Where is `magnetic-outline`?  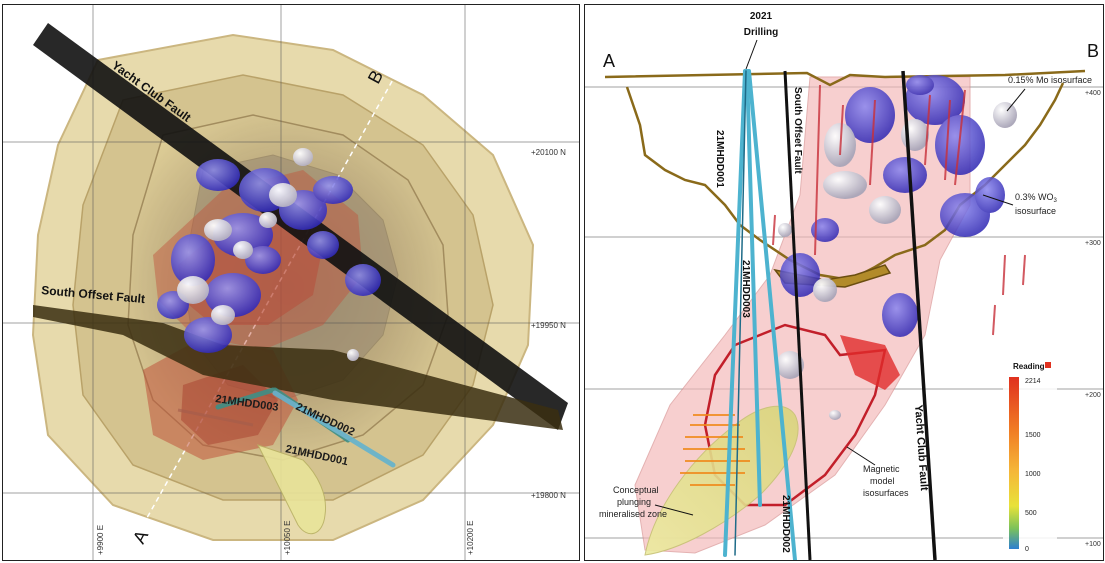 magnetic-outline is located at coordinates (795, 415).